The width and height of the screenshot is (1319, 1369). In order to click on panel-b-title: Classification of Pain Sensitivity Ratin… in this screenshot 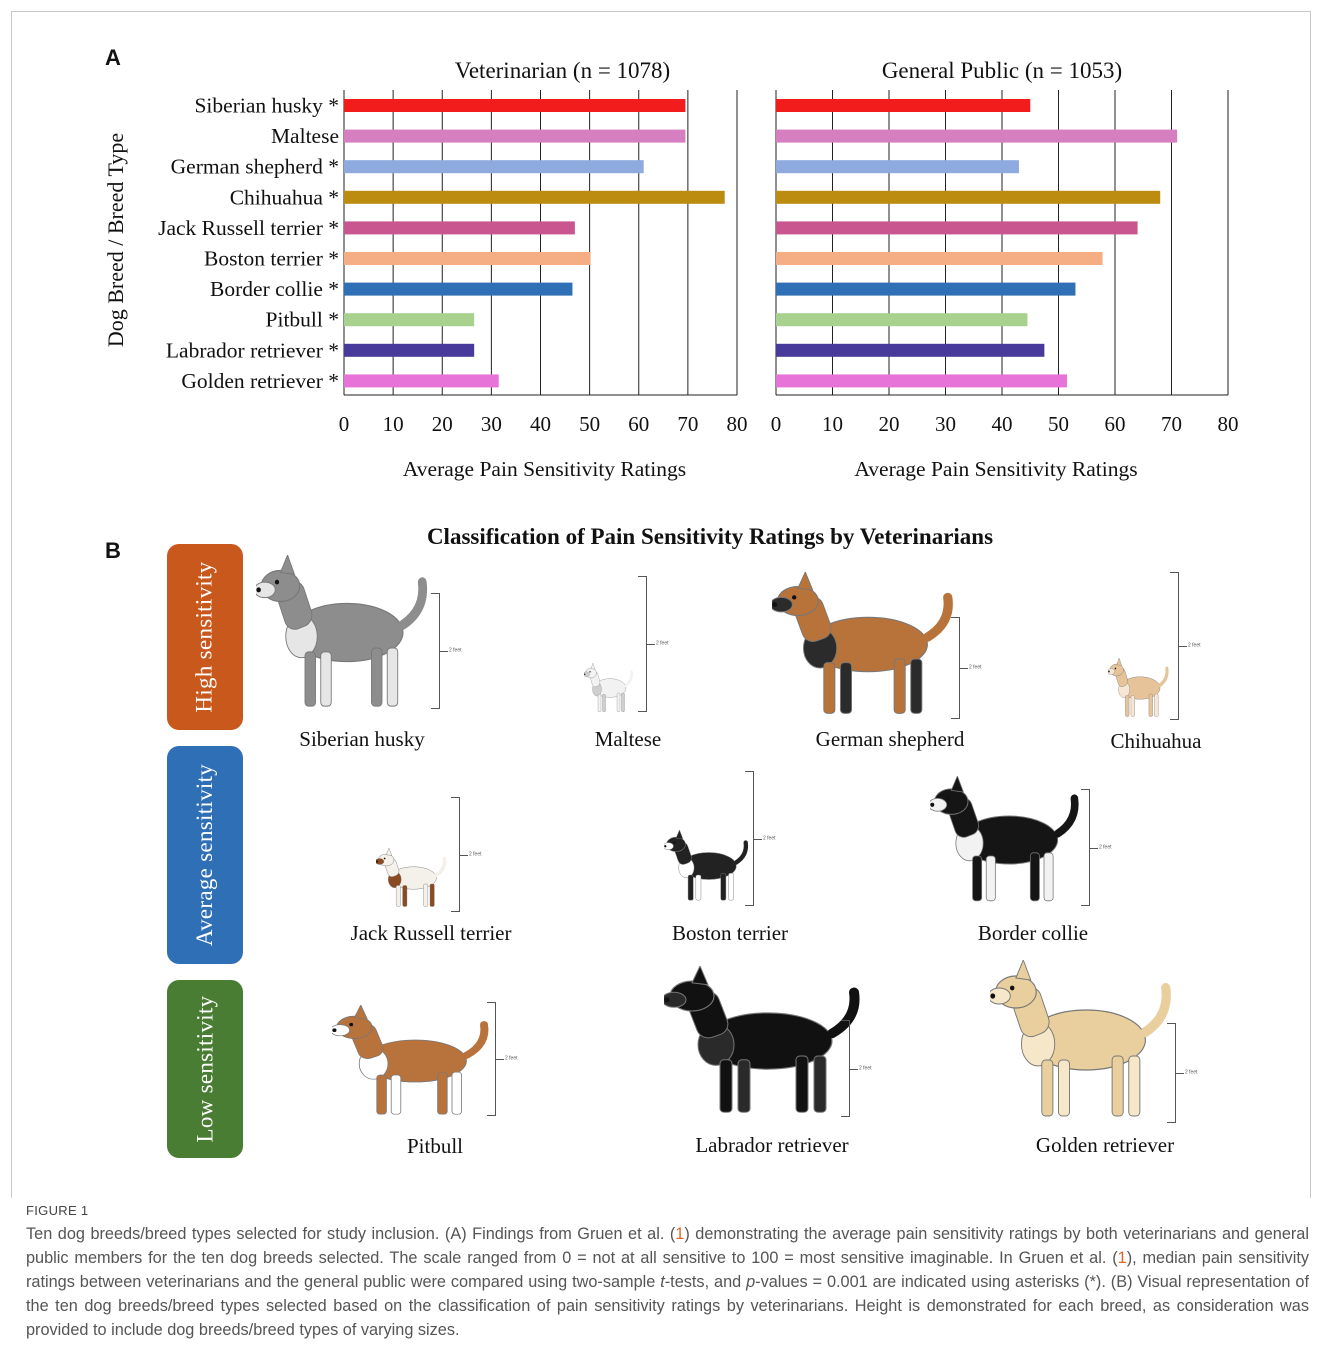, I will do `click(710, 536)`.